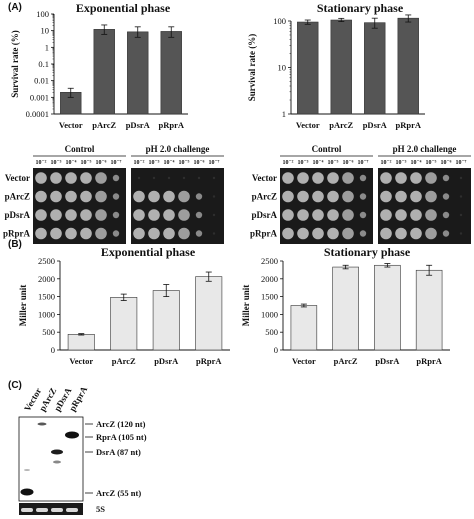  What do you see at coordinates (271, 332) in the screenshot?
I see `y-tick-label: 500` at bounding box center [271, 332].